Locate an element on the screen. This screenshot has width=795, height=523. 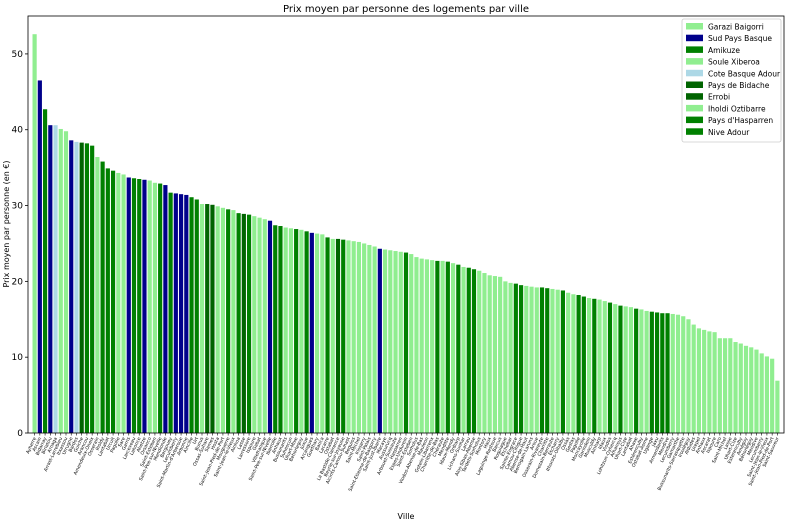
x-tick-label: Urcuit is located at coordinates (110, 443).